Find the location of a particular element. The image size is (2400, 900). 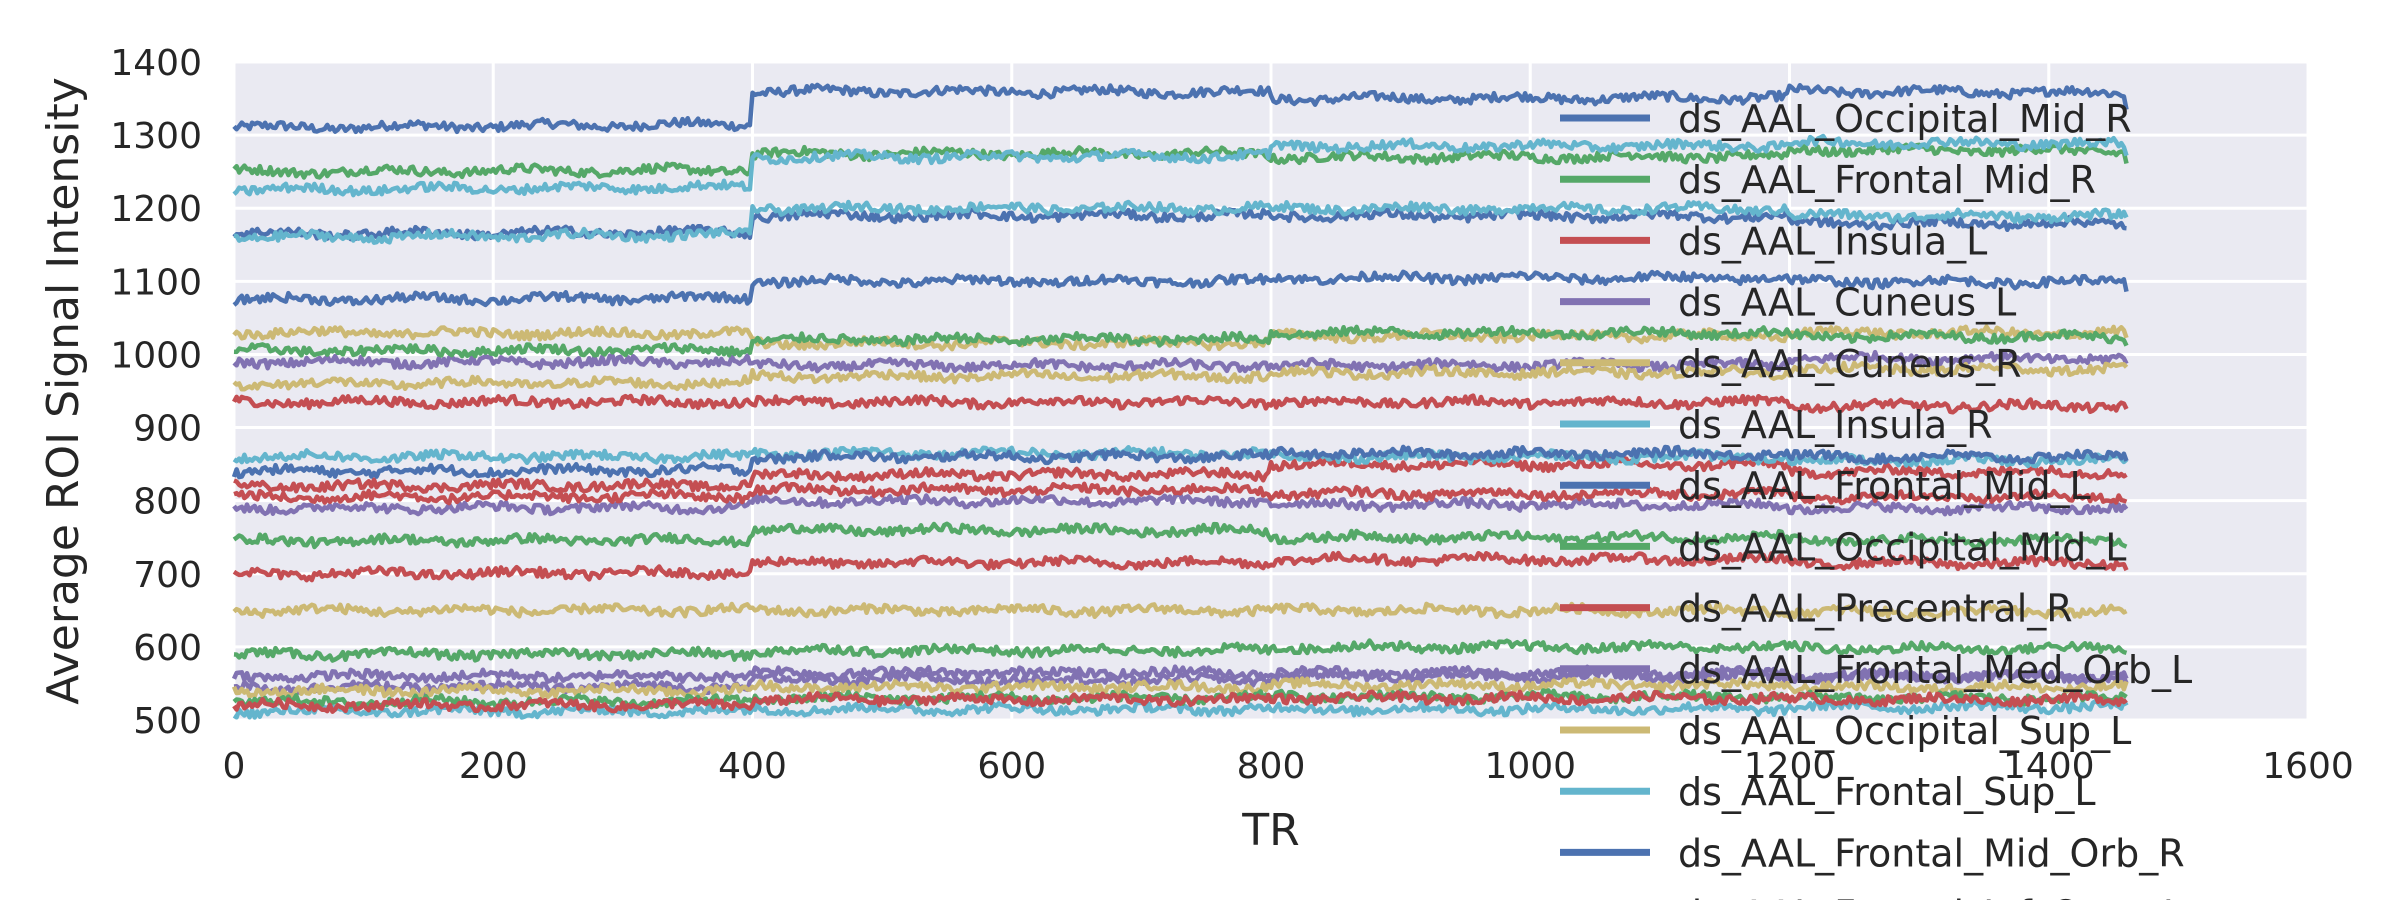

legend-label: ds_AAL_Occipital_Mid_R is located at coordinates (1905, 119).